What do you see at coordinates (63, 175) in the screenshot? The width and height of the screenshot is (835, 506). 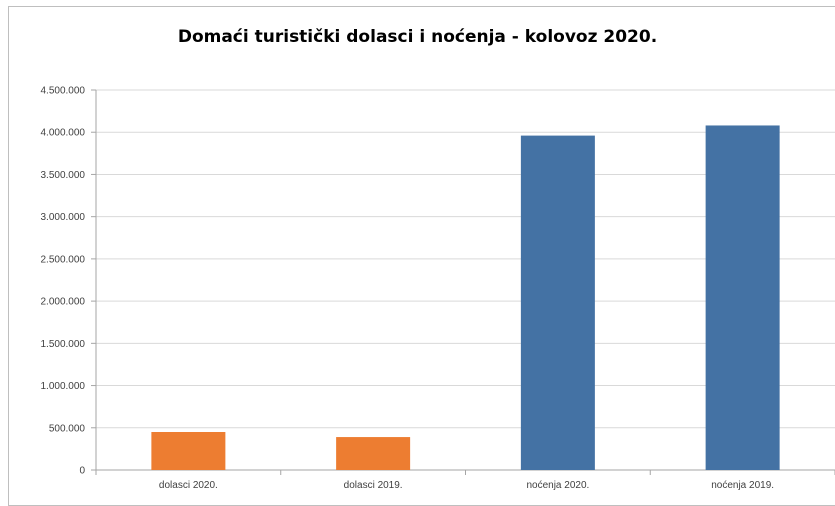 I see `y-tick-label: 3.500.000` at bounding box center [63, 175].